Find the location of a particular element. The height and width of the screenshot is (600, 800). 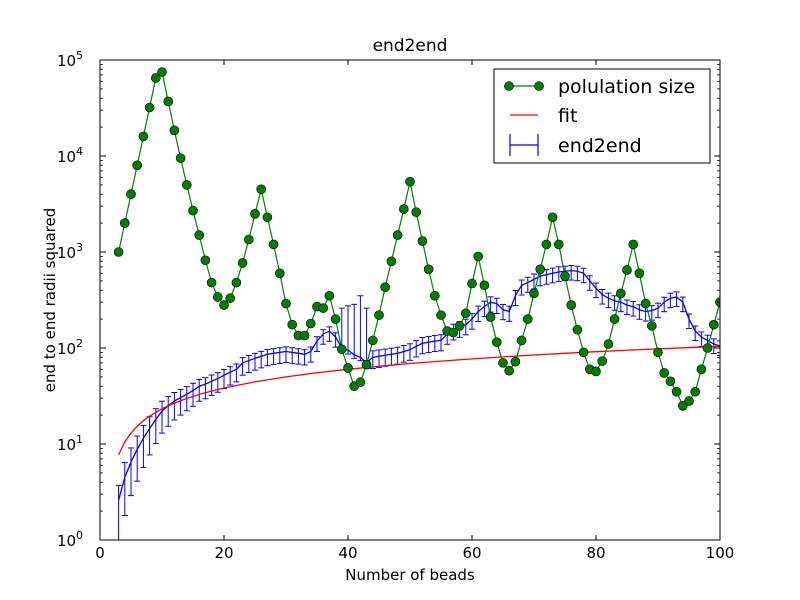

y-tick-label: 10² is located at coordinates (70, 347).